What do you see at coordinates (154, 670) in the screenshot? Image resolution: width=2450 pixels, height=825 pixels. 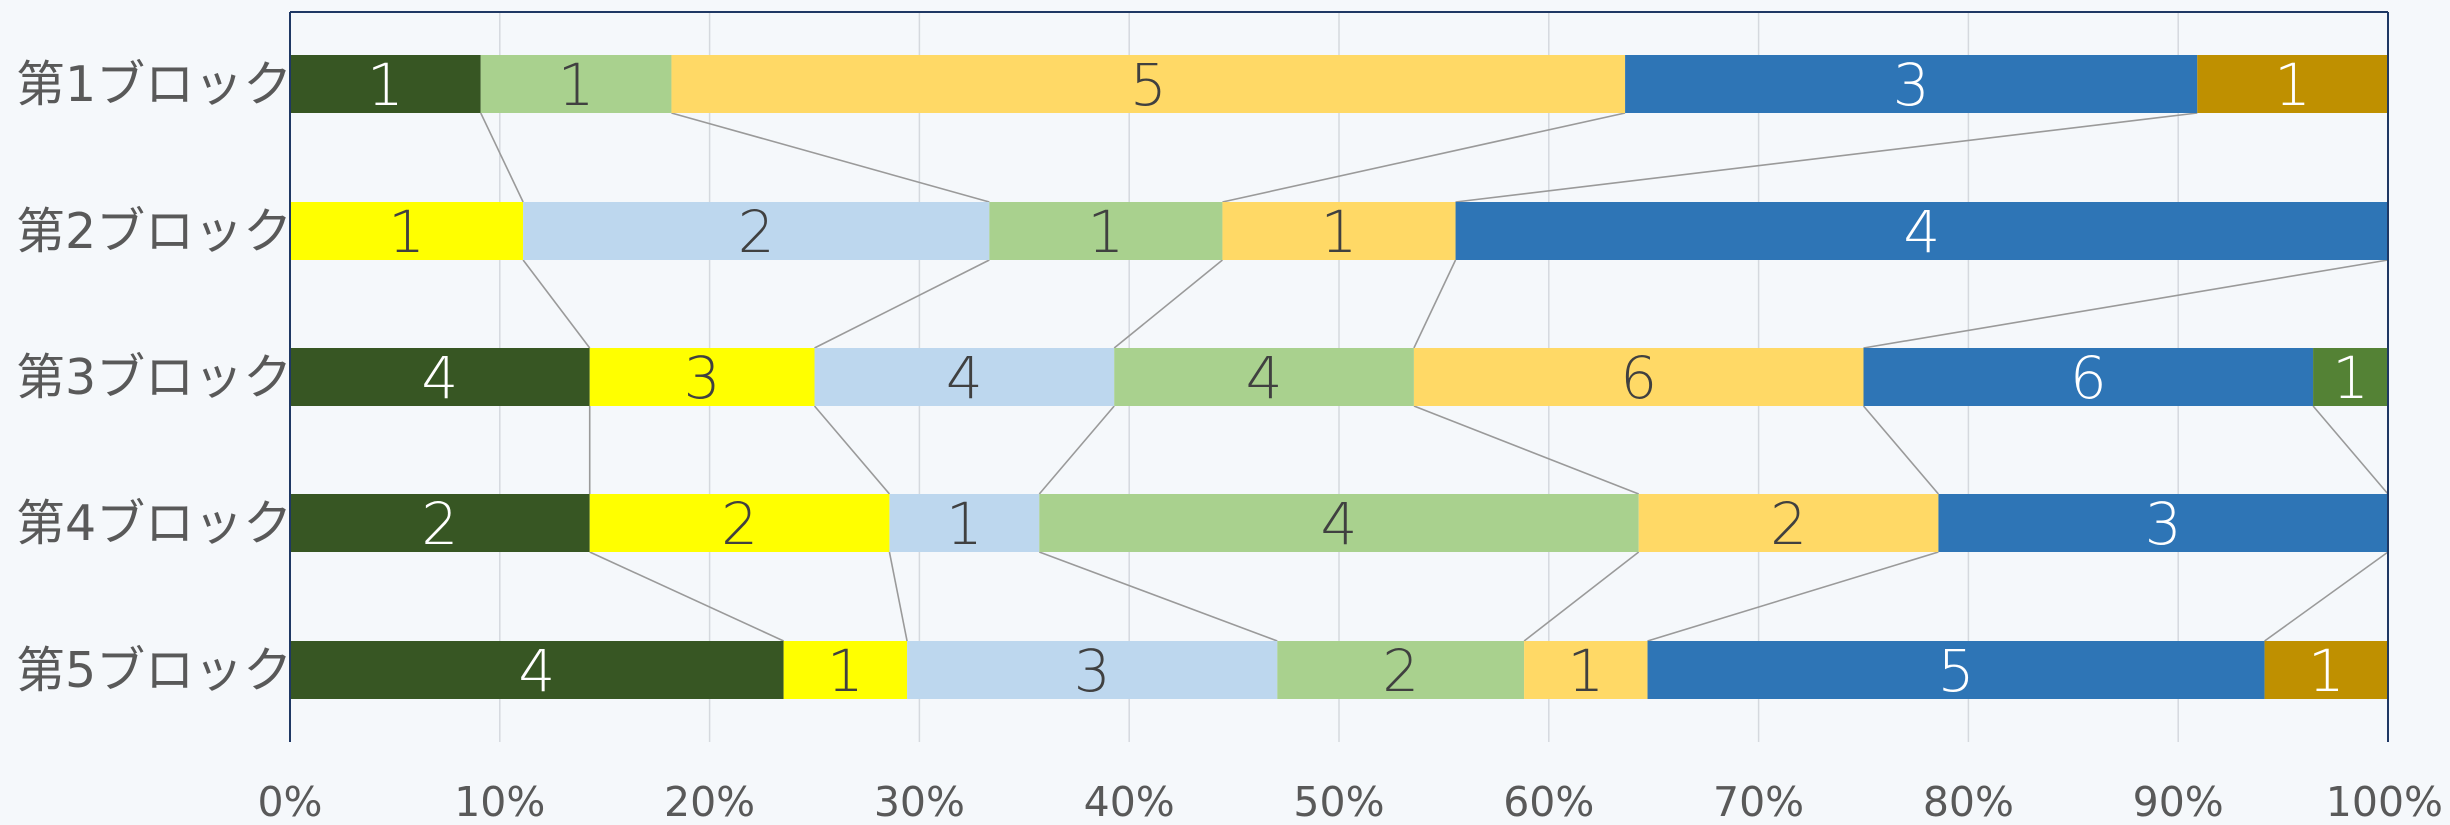 I see `category-label: 第5ブロック` at bounding box center [154, 670].